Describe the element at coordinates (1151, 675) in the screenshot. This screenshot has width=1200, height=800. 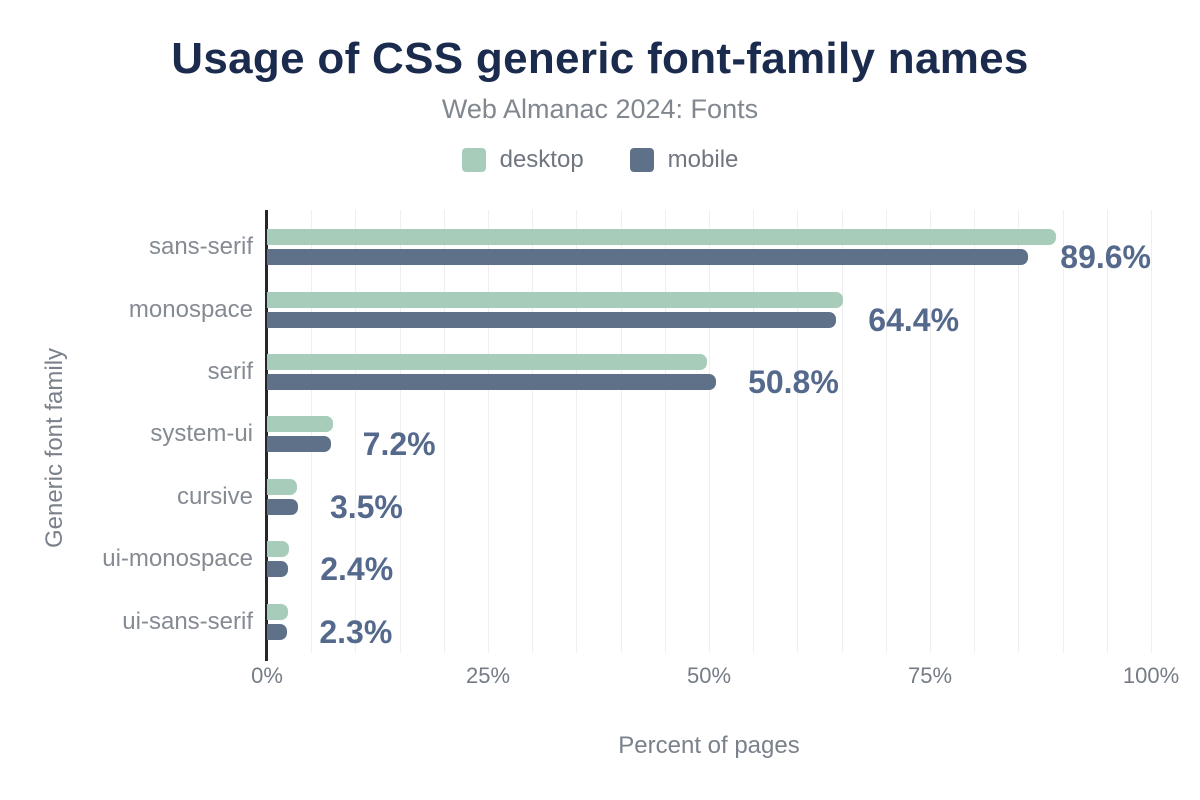
I see `x-tick-label: 100%` at that location.